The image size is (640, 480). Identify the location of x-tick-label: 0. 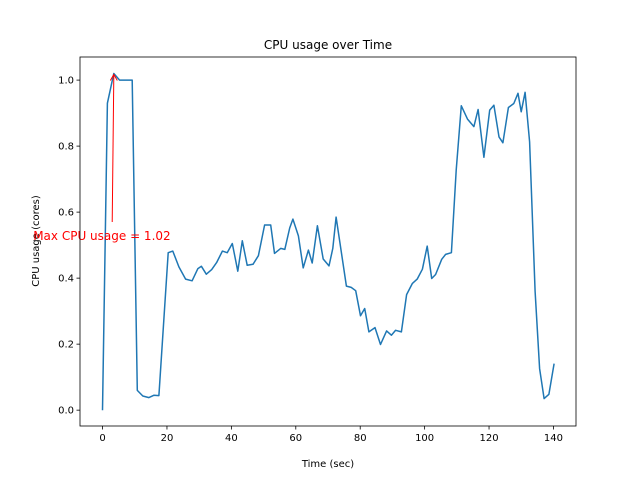
(102, 438).